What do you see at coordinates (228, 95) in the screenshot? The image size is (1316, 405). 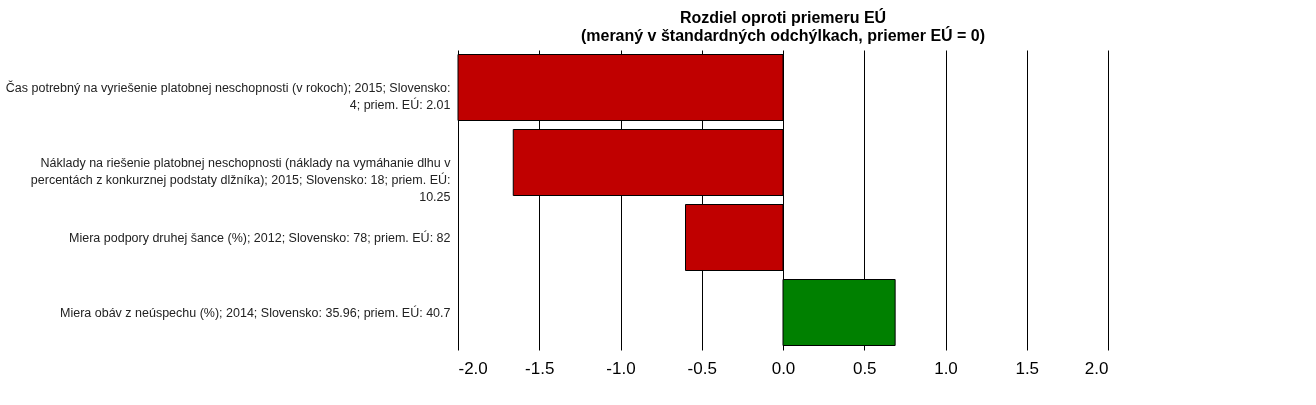 I see `y-tick-label: Čas potrebný na vyriešenie platobnej neschopnosti (v rokoch); 2015; Slovensko: 4; priem. EÚ: 2.01` at bounding box center [228, 95].